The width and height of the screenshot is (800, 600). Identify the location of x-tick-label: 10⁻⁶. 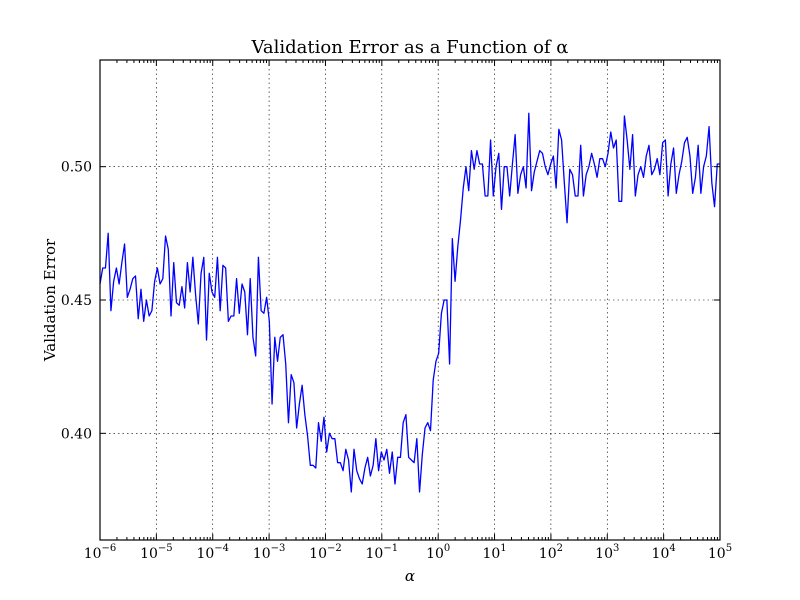
(100, 552).